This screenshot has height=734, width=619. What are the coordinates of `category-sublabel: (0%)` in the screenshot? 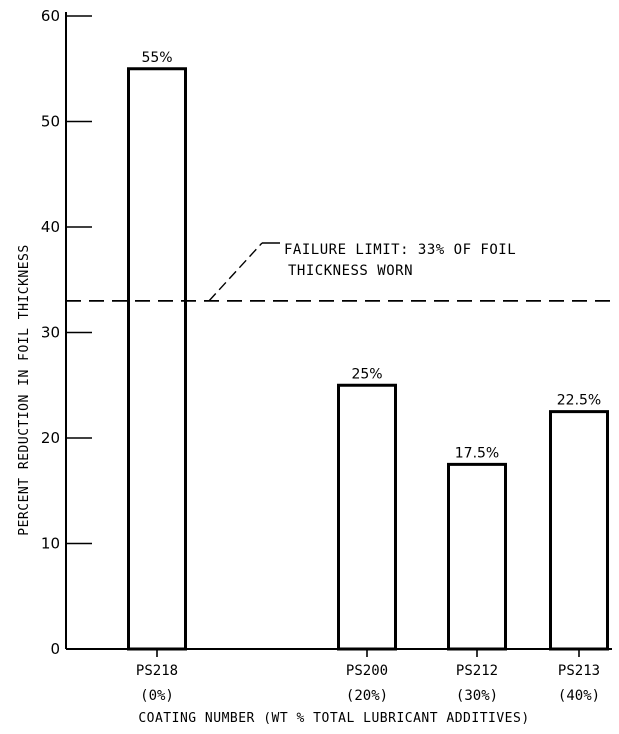 It's located at (157, 696).